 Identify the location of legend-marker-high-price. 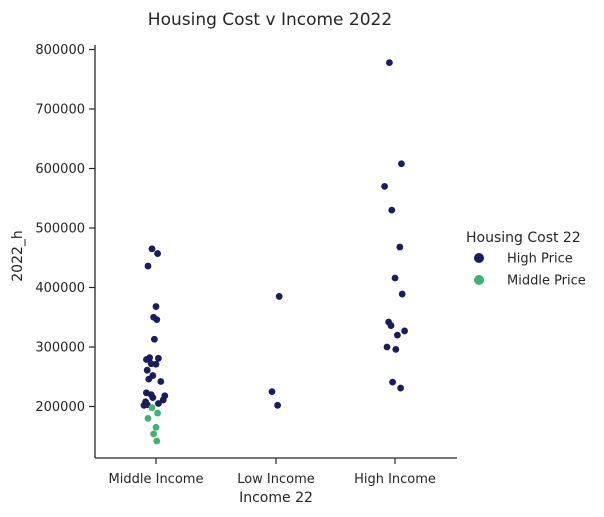
(479, 258).